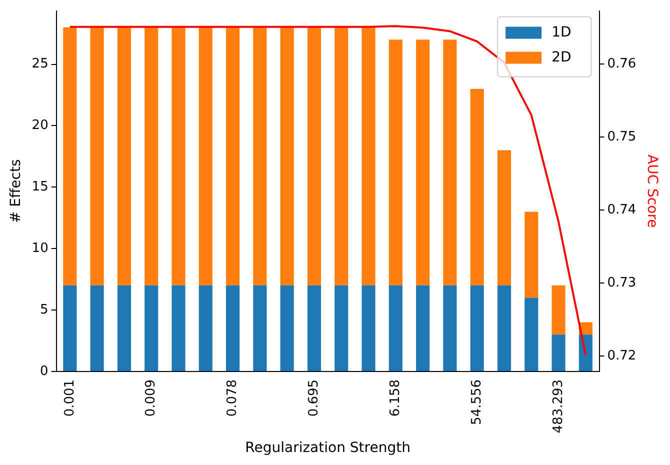 This screenshot has width=670, height=465. I want to click on y2-tick-label: 0.76, so click(621, 64).